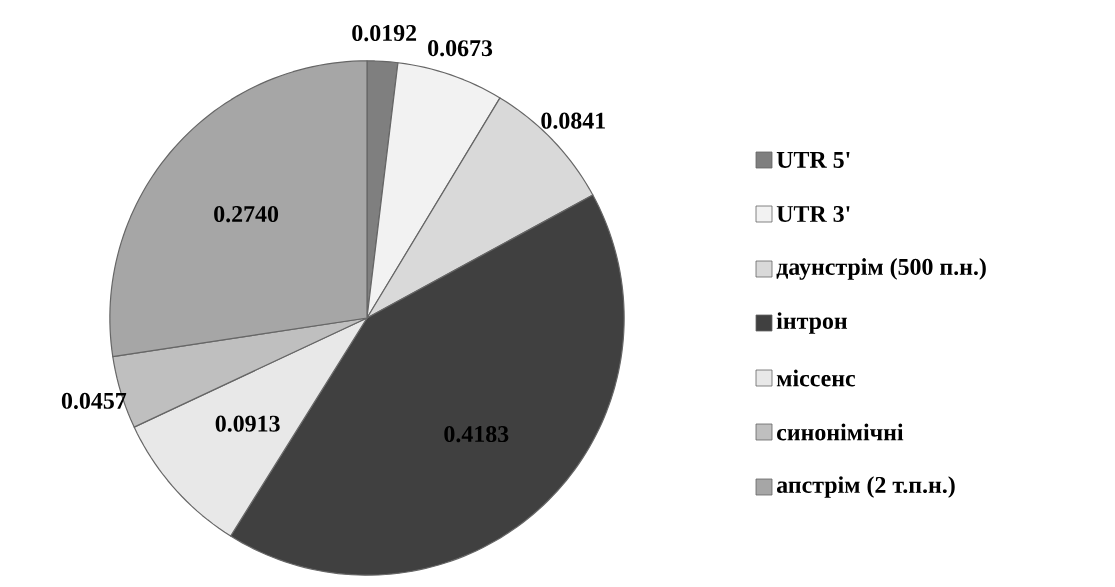  I want to click on data-label: 0.2740, so click(246, 214).